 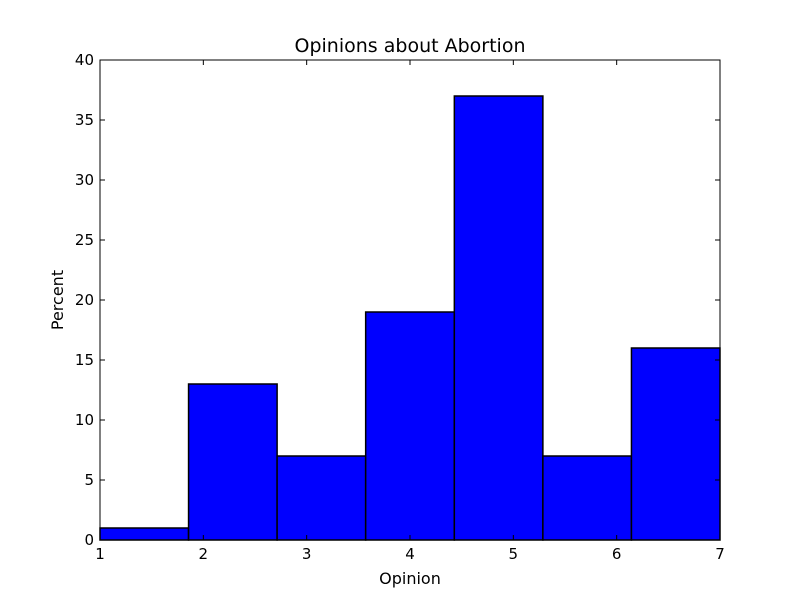 I want to click on x-tick-label-5: 5, so click(x=514, y=554).